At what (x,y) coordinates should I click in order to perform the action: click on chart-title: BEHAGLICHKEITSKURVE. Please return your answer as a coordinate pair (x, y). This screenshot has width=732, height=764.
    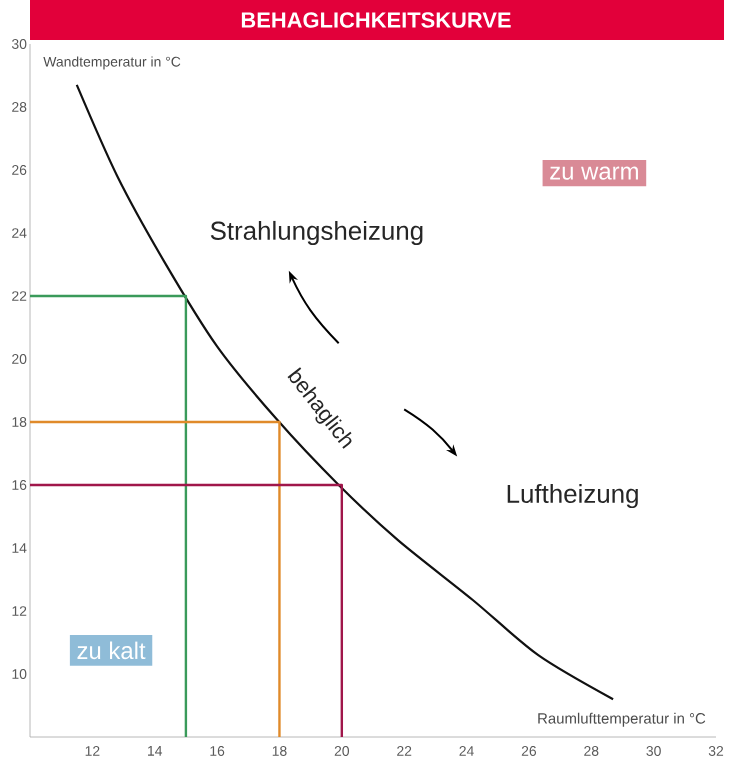
    Looking at the image, I should click on (376, 20).